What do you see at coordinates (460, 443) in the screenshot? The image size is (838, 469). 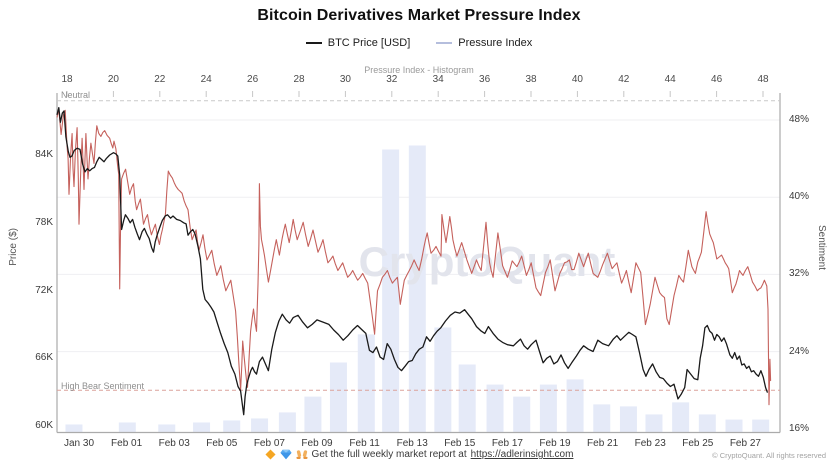 I see `date-axis-tick-label: Feb 15` at bounding box center [460, 443].